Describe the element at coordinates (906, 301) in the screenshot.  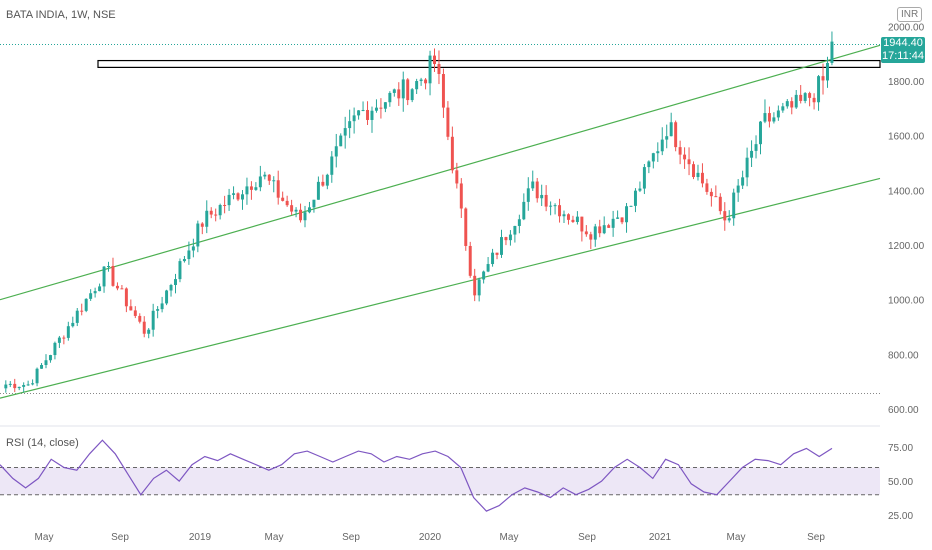
I see `price-tick-label: 1000.00` at that location.